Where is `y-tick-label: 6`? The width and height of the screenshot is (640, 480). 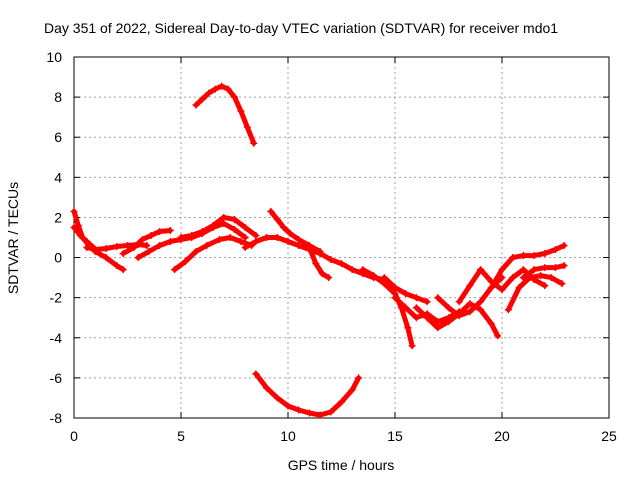
y-tick-label: 6 is located at coordinates (58, 137).